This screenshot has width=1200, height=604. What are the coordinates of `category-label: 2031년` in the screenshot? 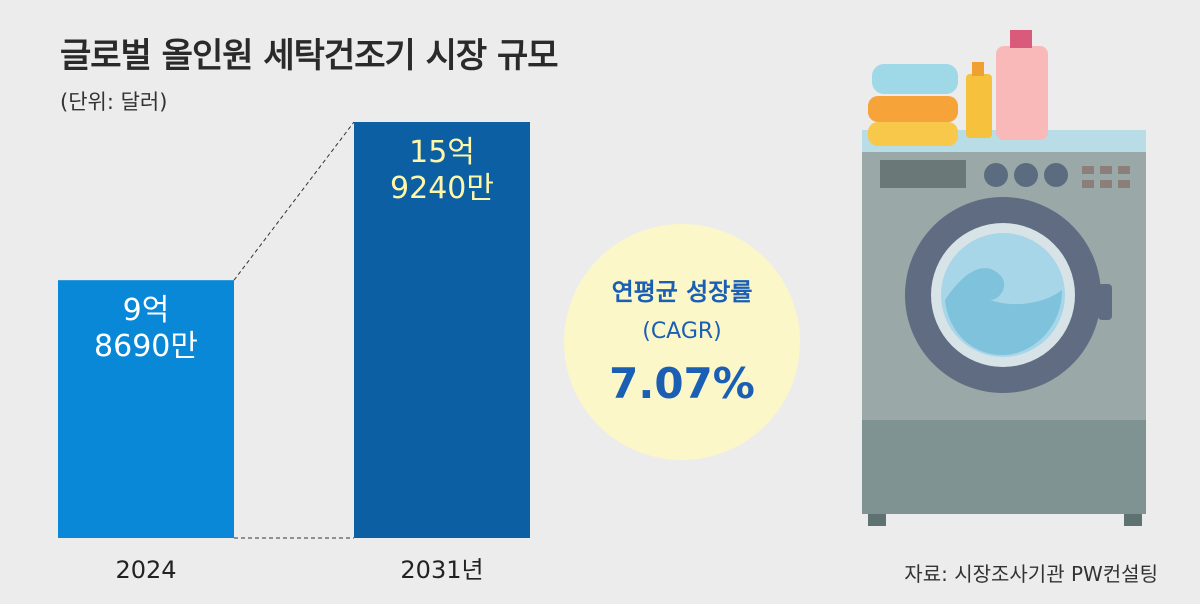 It's located at (441, 570).